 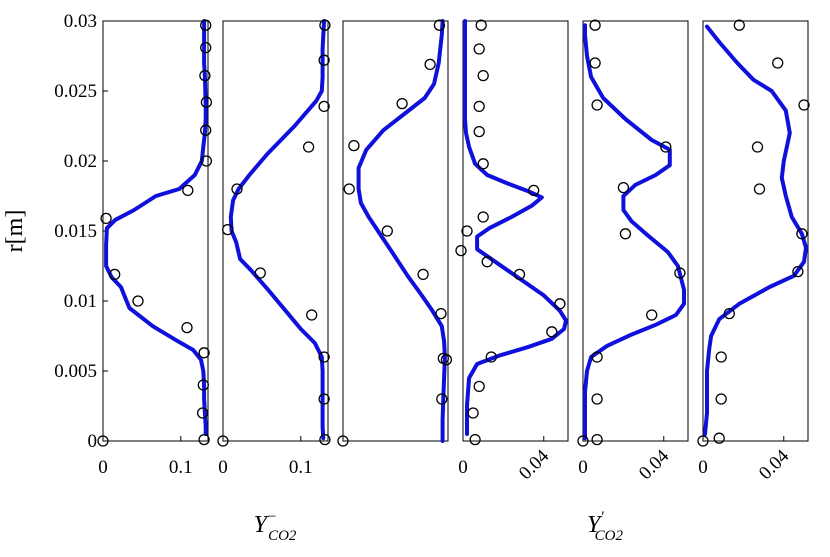 I want to click on y-axis-title: r[m], so click(x=15, y=231).